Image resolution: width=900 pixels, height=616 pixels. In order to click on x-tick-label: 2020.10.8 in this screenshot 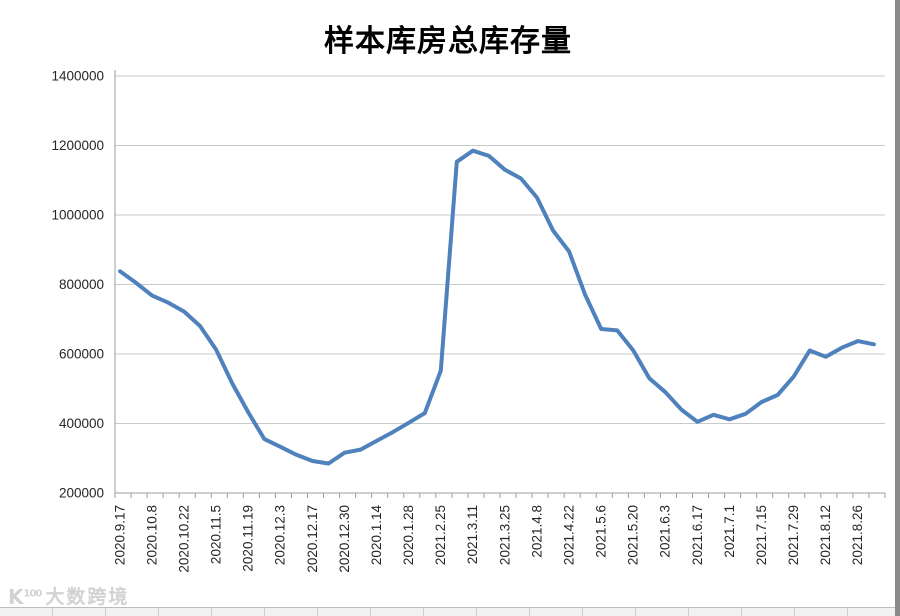, I will do `click(151, 535)`.